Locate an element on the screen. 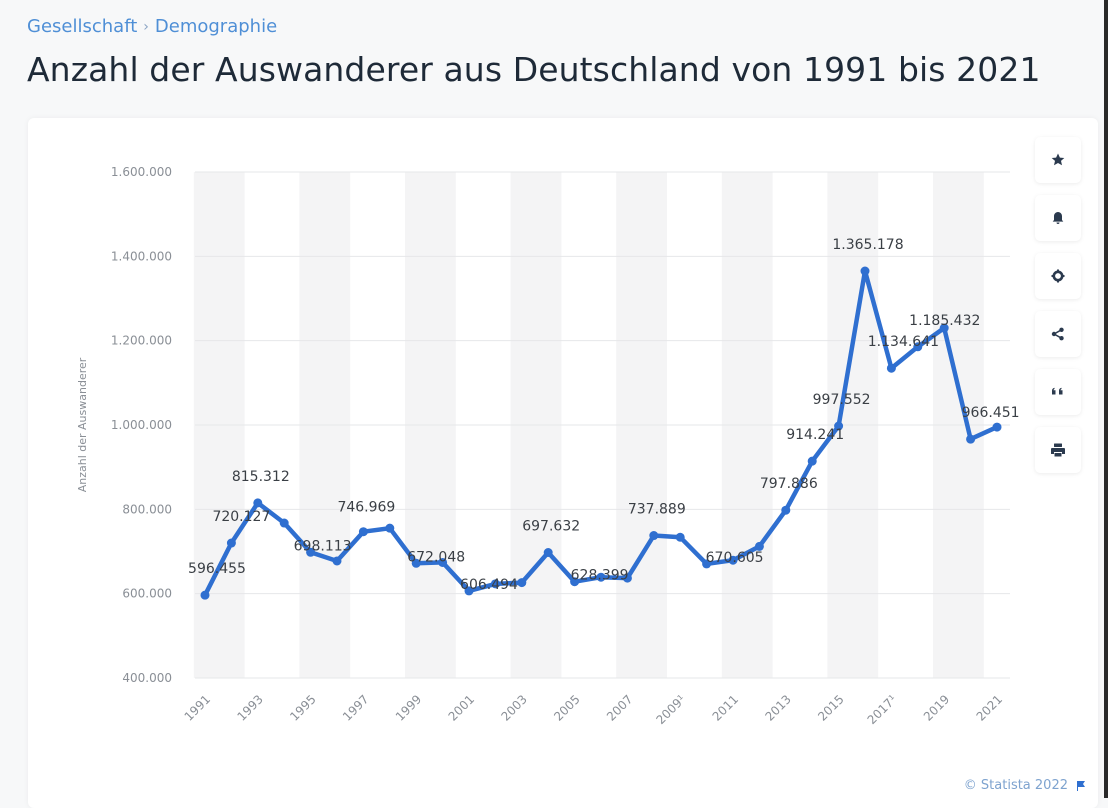  notification-button is located at coordinates (1058, 218).